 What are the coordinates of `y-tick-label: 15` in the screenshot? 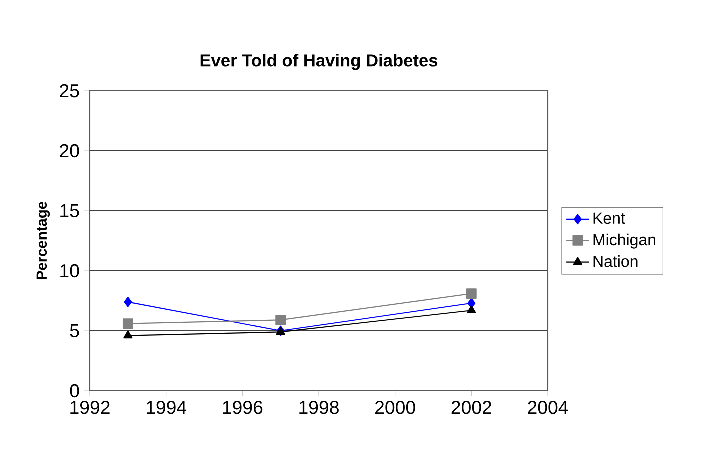 It's located at (70, 211).